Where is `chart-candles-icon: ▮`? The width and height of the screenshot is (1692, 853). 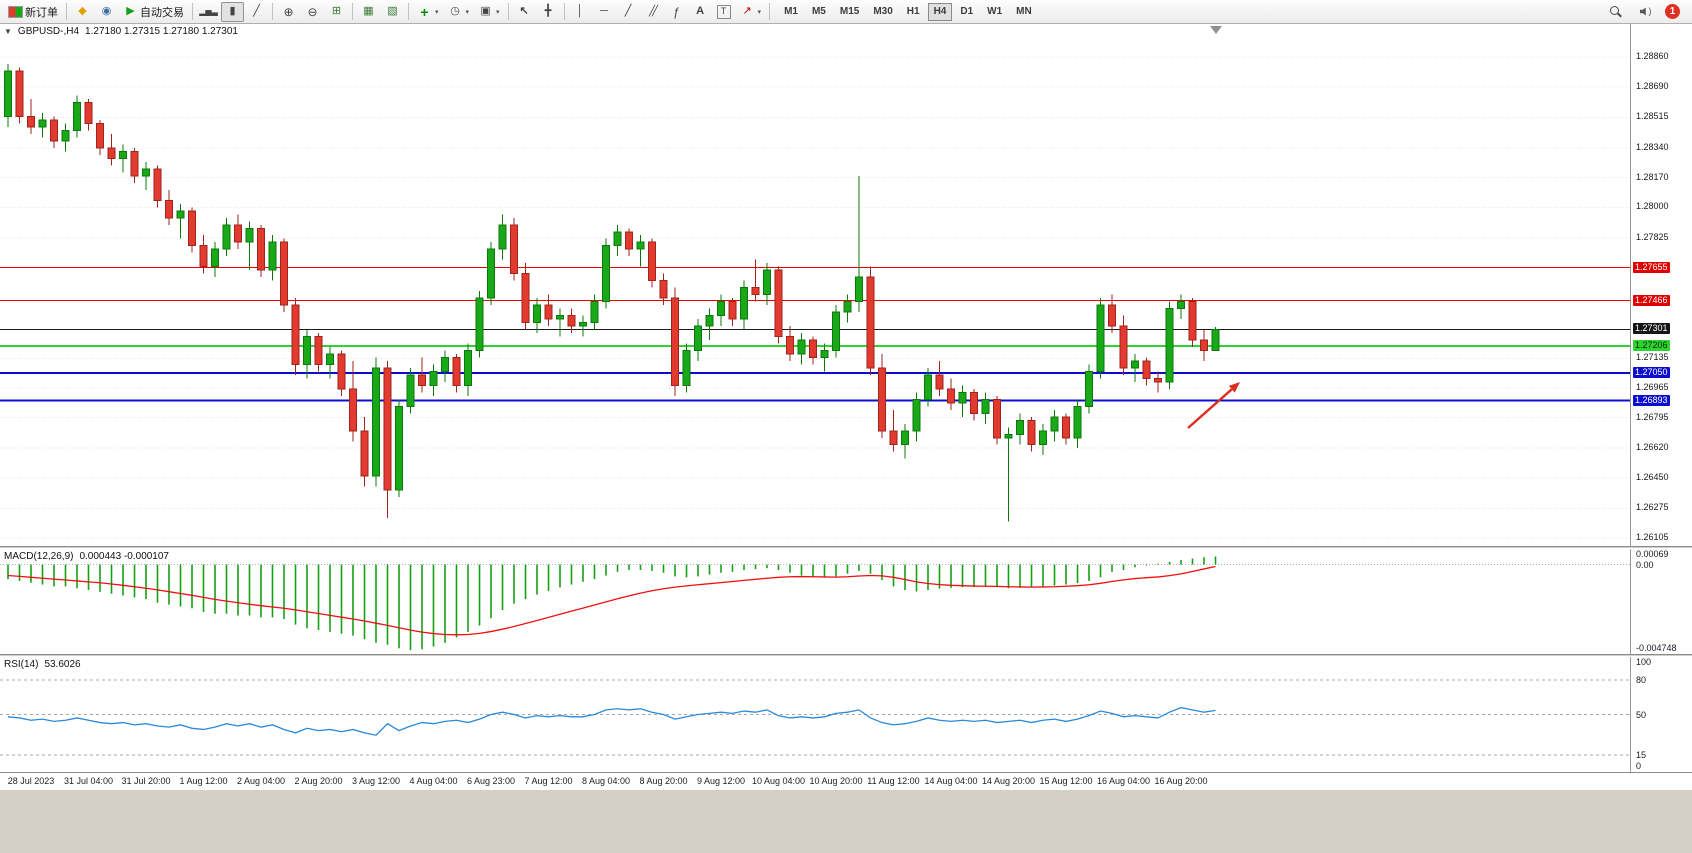
chart-candles-icon: ▮ is located at coordinates (232, 11).